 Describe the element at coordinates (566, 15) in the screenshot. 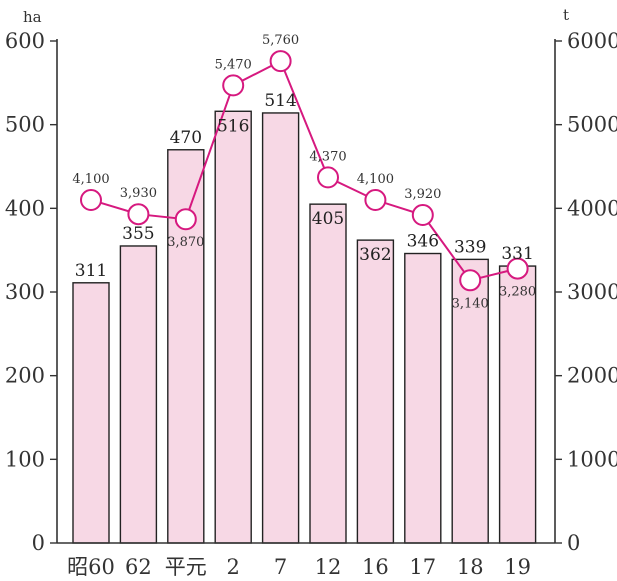

I see `right-axis-unit: t` at that location.